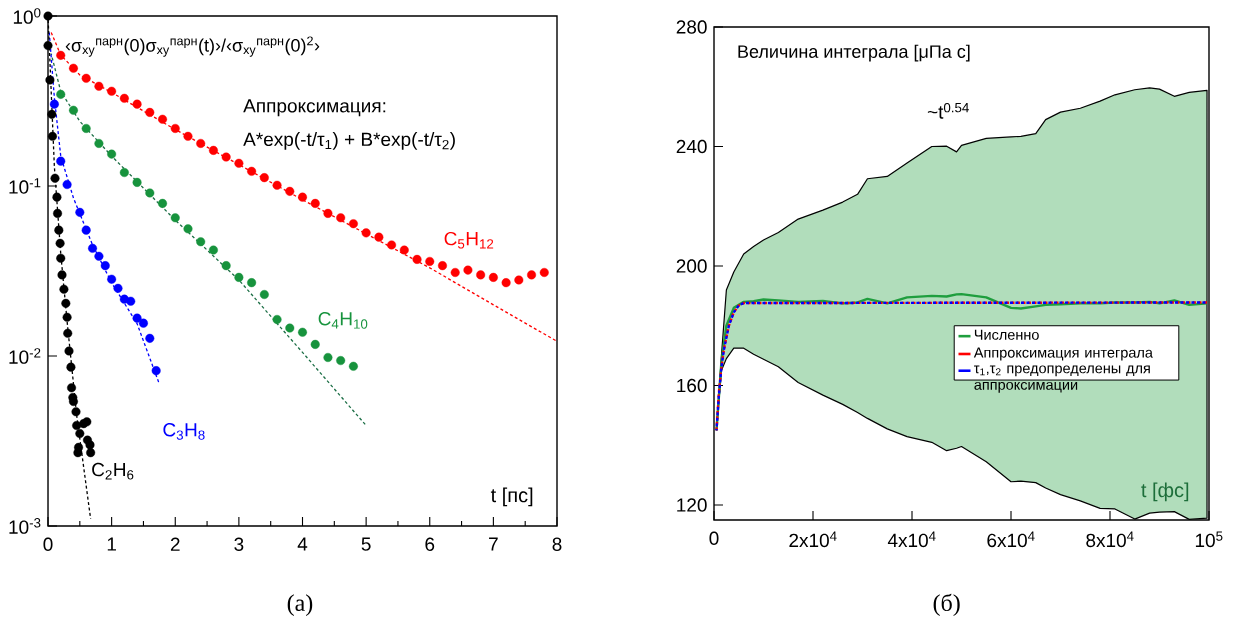  What do you see at coordinates (27, 16) in the screenshot?
I see `y-tick-label: 10$^{0}$` at bounding box center [27, 16].